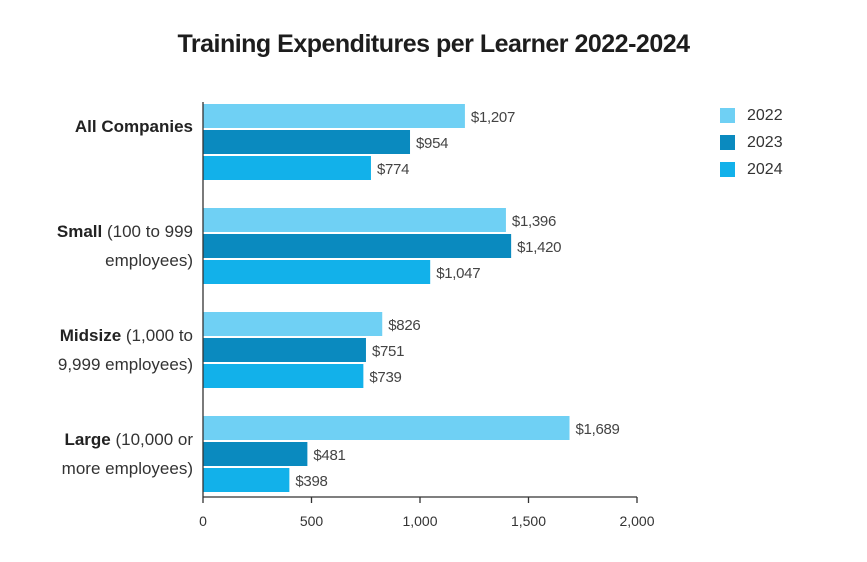 This screenshot has width=867, height=562. Describe the element at coordinates (149, 260) in the screenshot. I see `category-detail: employees)` at that location.